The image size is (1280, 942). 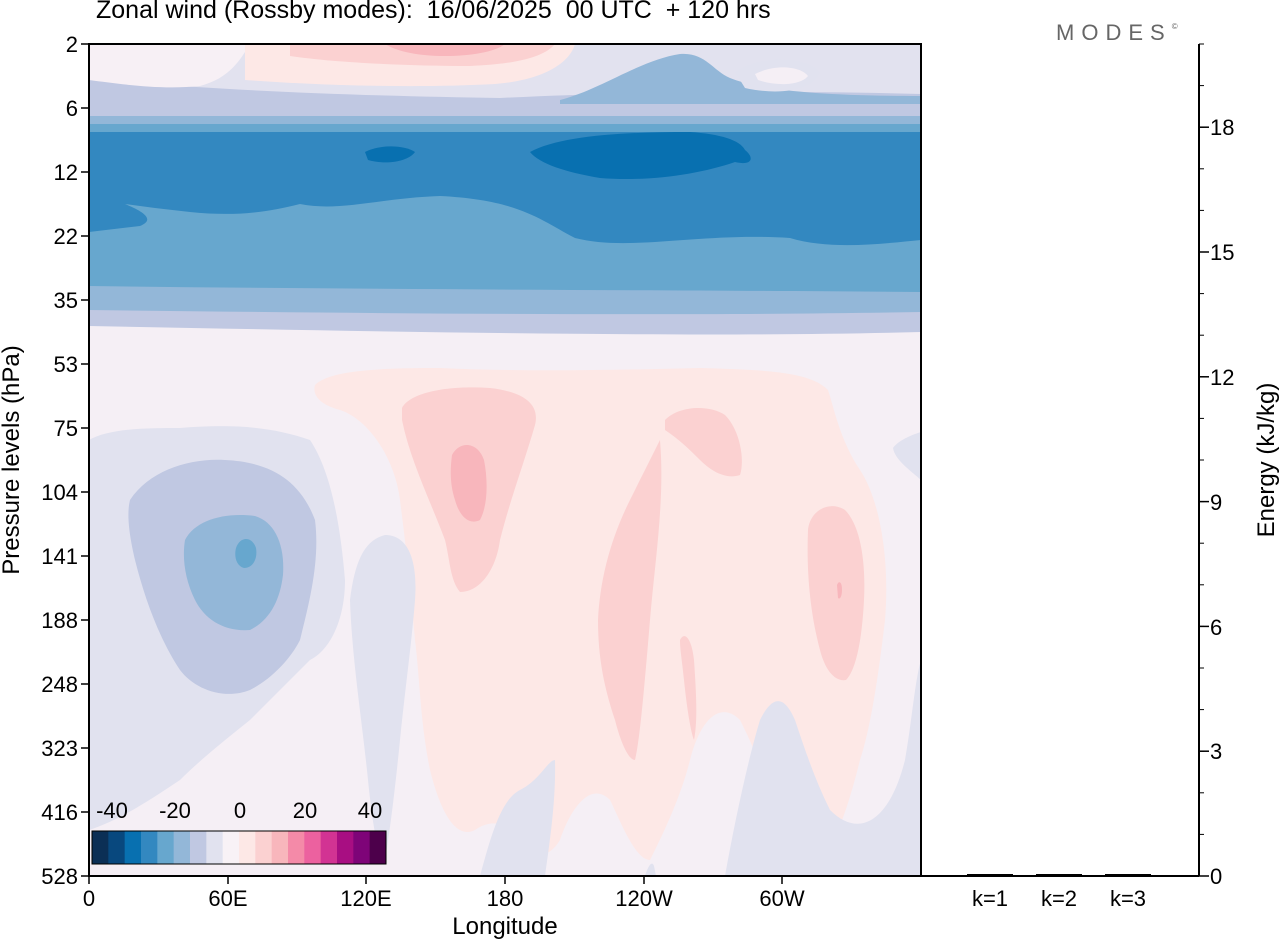 I want to click on y-tick-label: 22, so click(x=66, y=236).